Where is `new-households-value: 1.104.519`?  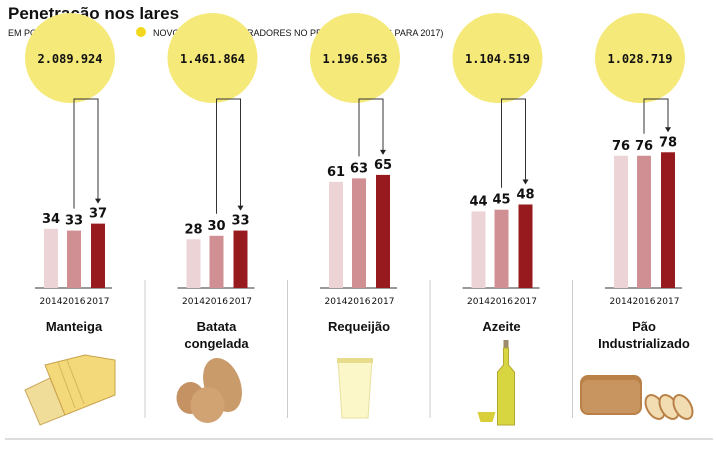
new-households-value: 1.104.519 is located at coordinates (497, 59).